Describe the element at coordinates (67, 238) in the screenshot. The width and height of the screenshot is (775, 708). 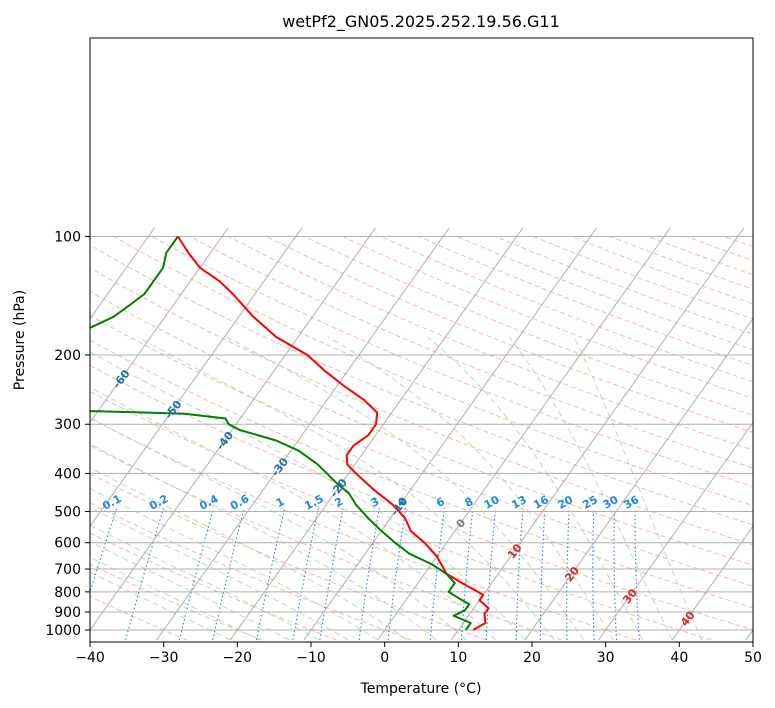
I see `y-tick-label: 100` at that location.